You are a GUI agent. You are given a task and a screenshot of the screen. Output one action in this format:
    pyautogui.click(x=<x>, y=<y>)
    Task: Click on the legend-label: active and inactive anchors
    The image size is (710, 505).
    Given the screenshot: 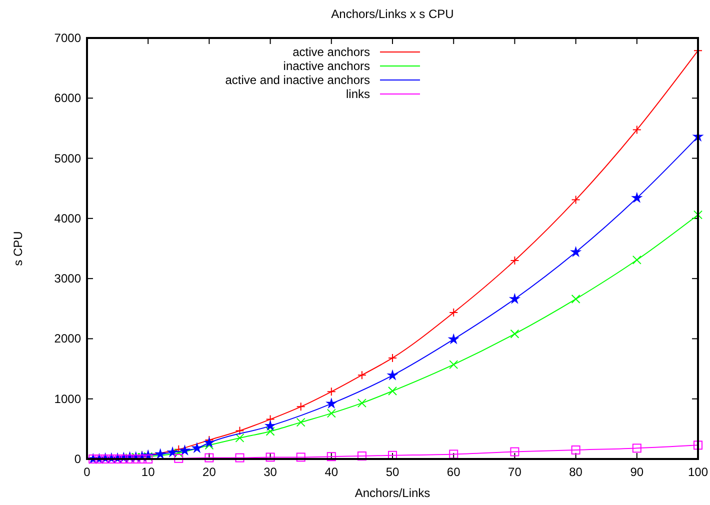 What is the action you would take?
    pyautogui.click(x=297, y=80)
    